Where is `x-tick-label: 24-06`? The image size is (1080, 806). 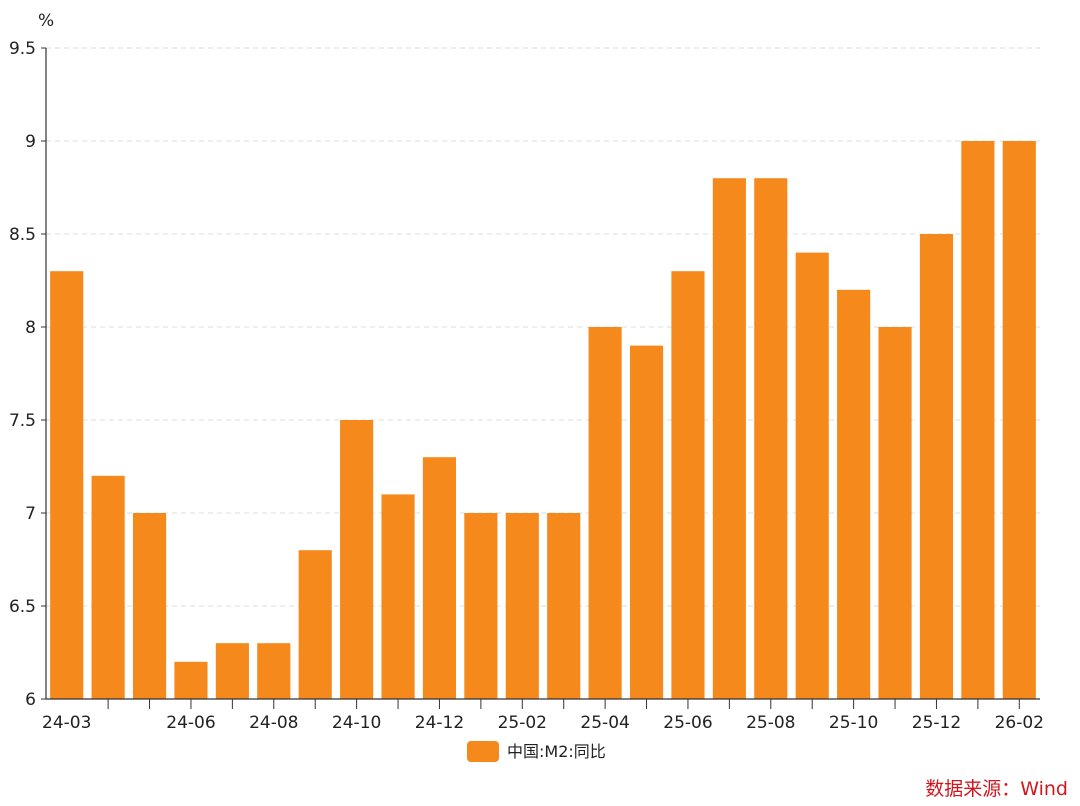 x-tick-label: 24-06 is located at coordinates (190, 723).